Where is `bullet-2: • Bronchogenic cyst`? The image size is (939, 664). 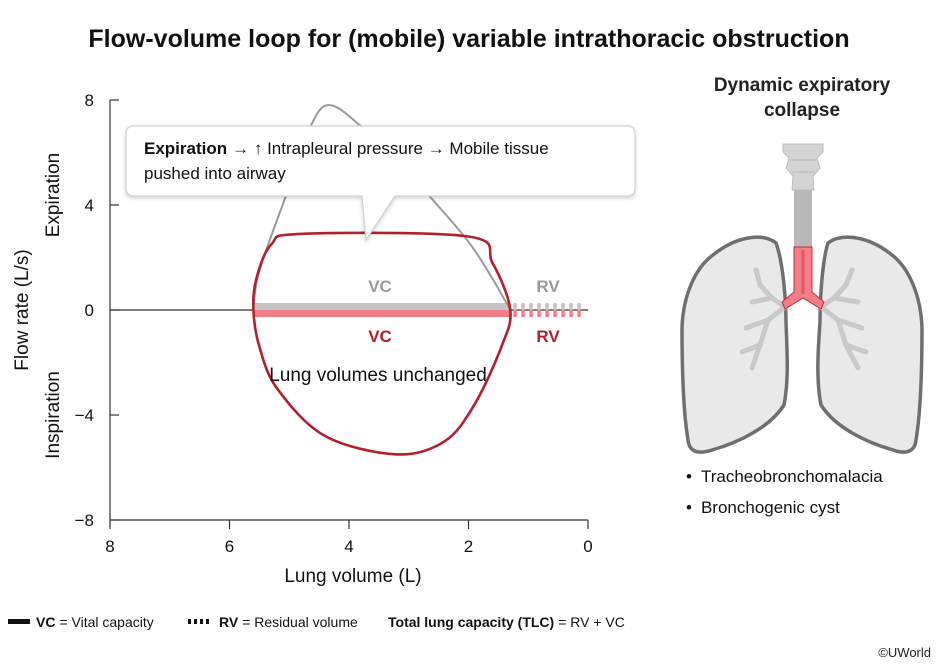 bullet-2: • Bronchogenic cyst is located at coordinates (763, 507).